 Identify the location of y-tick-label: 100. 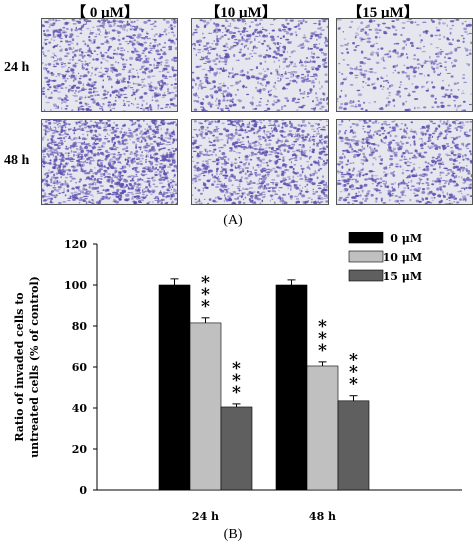
(75, 285).